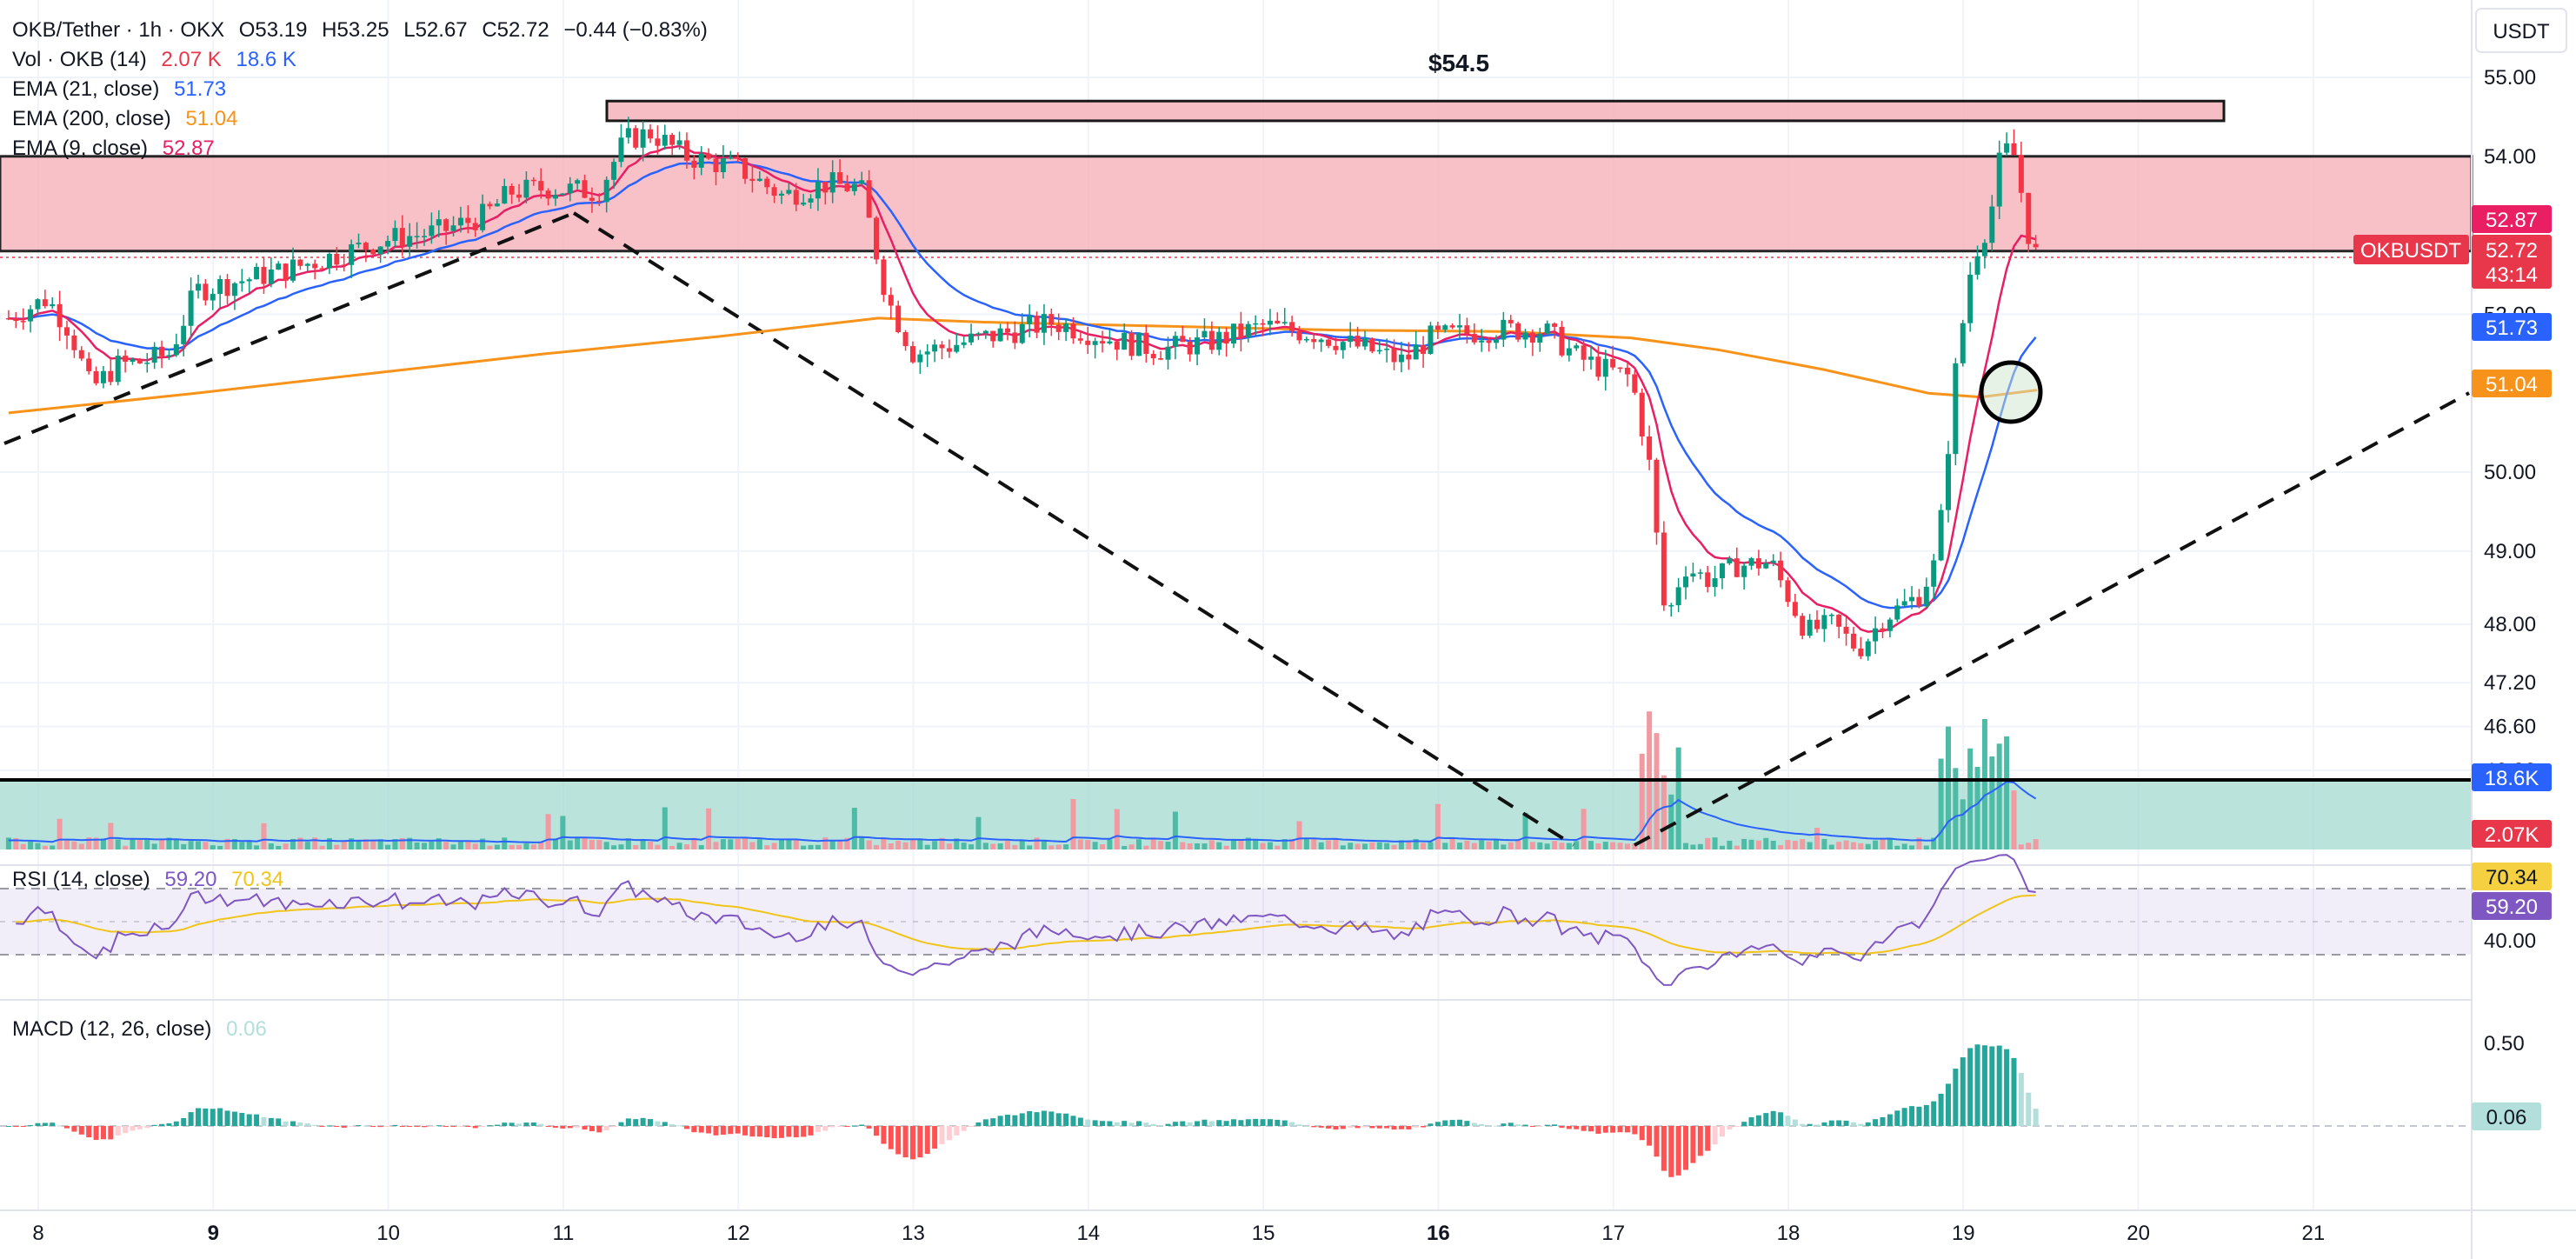 Image resolution: width=2576 pixels, height=1259 pixels. Describe the element at coordinates (1178, 1233) in the screenshot. I see `time-axis: 8 9 10 11 12 13 14 15 16 17 18 19 20 21` at that location.